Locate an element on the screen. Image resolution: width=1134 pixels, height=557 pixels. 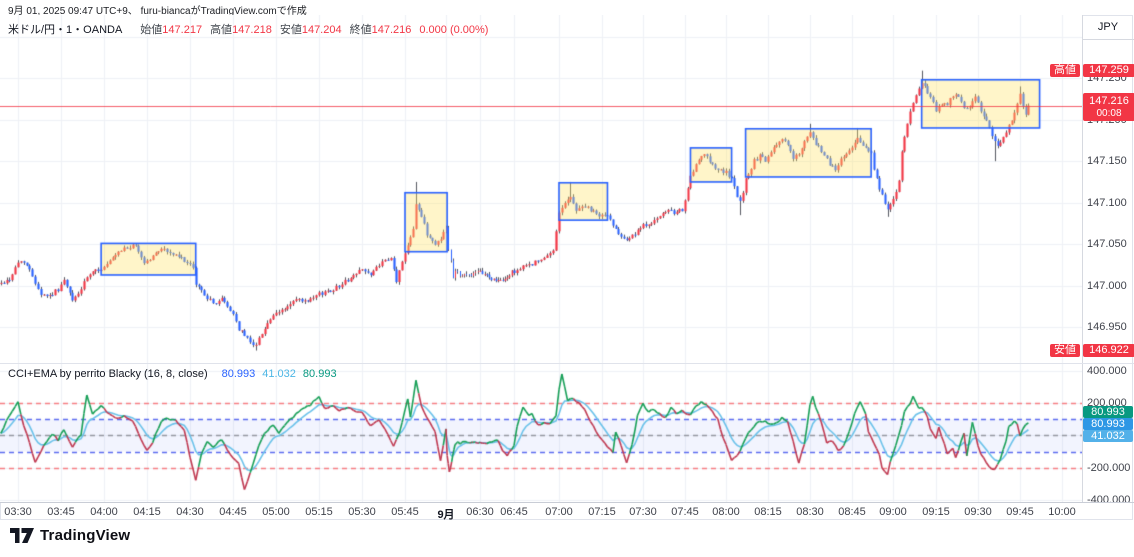
indicator-tick-label: -400.000 is located at coordinates (1109, 499).